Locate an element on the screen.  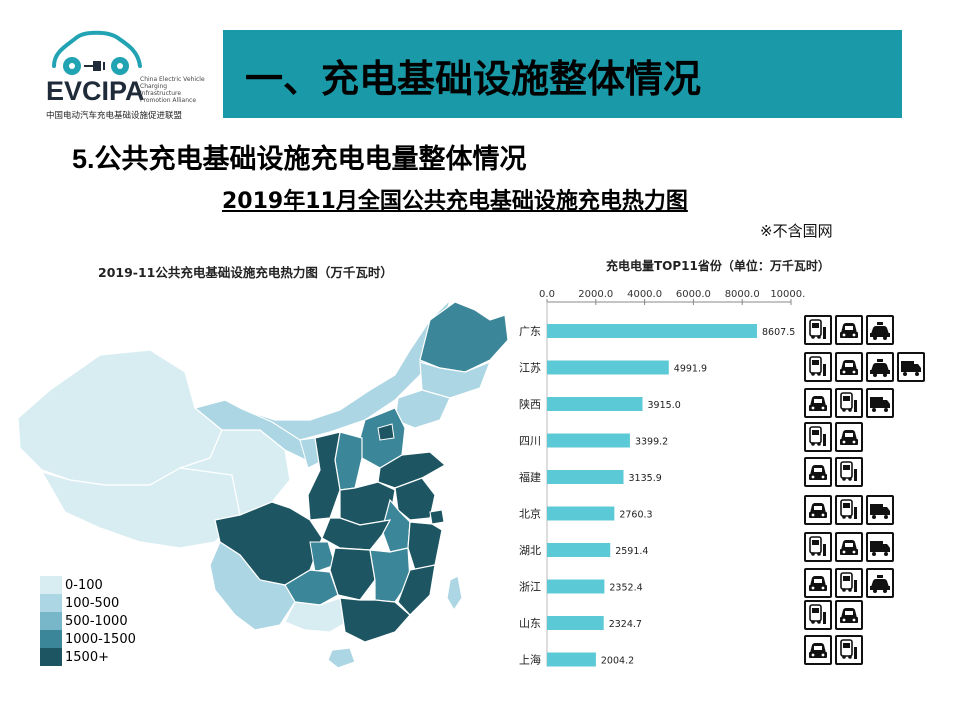
region-guangxi is located at coordinates (317, 615).